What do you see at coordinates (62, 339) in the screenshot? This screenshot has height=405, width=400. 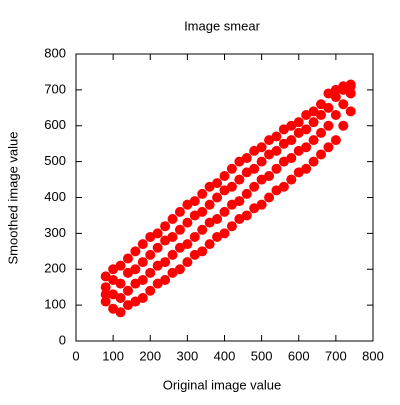 I see `y-tick-label: 0` at bounding box center [62, 339].